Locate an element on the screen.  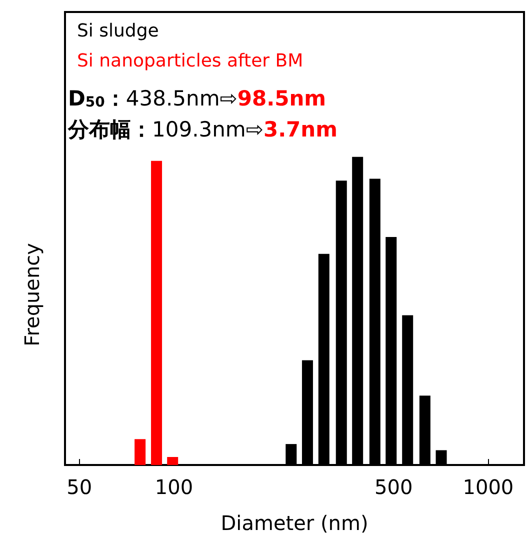
text: Si nanoparticles after BM is located at coordinates (190, 61).